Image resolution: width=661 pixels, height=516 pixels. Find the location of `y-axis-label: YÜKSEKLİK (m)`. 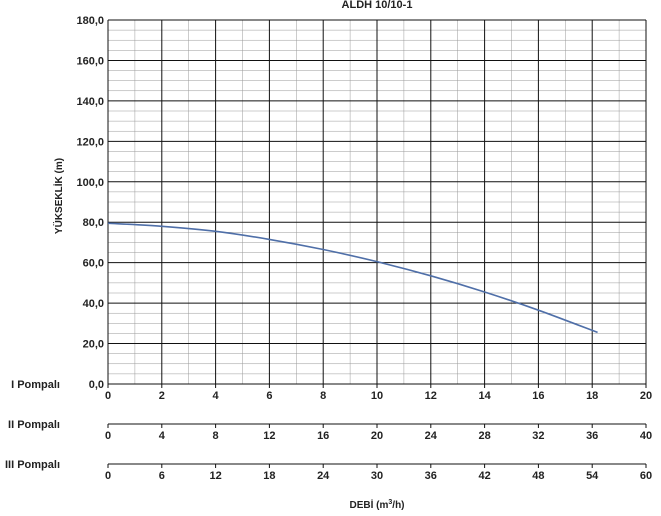

y-axis-label: YÜKSEKLİK (m) is located at coordinates (58, 196).